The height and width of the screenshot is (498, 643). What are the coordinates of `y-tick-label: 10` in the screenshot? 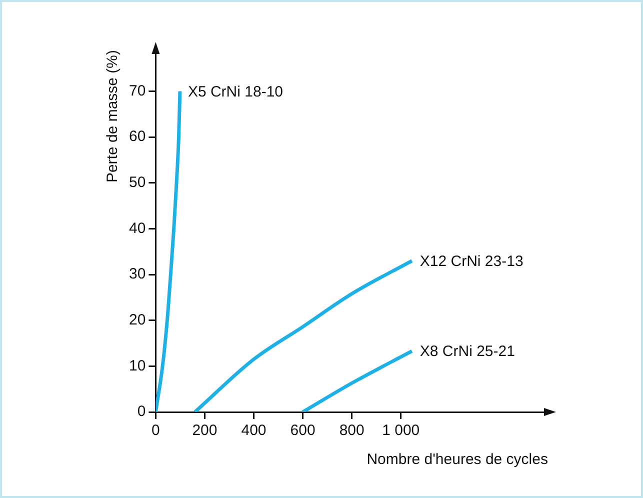 It's located at (137, 365).